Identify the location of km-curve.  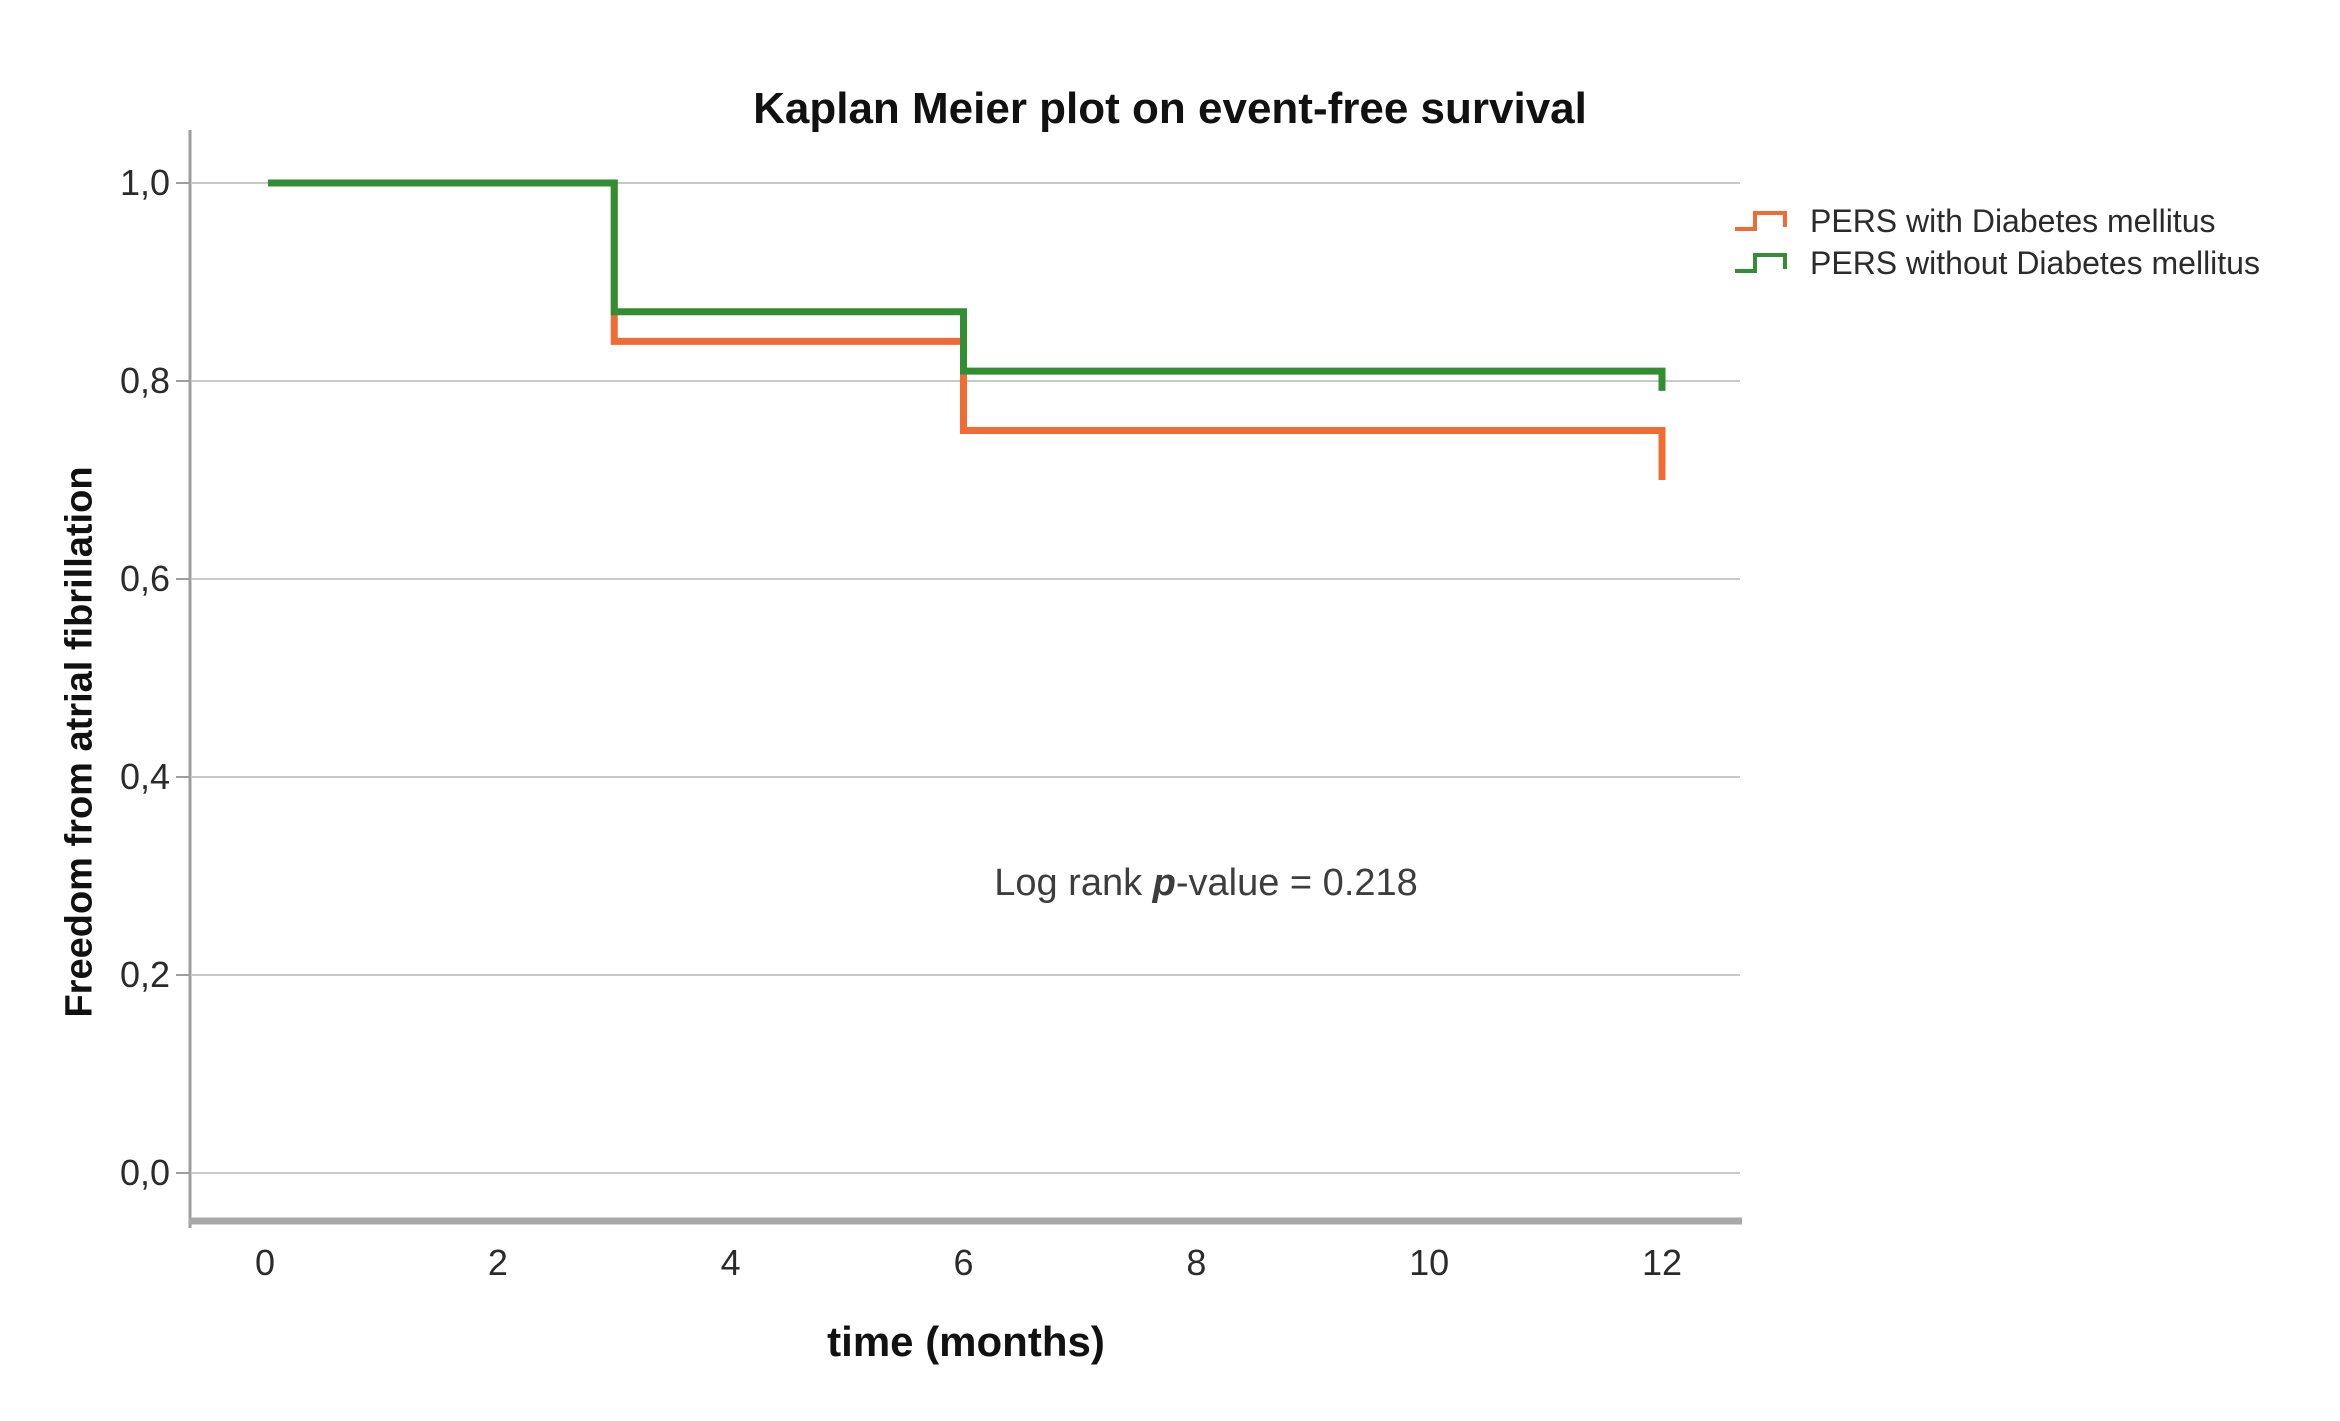
(967, 285).